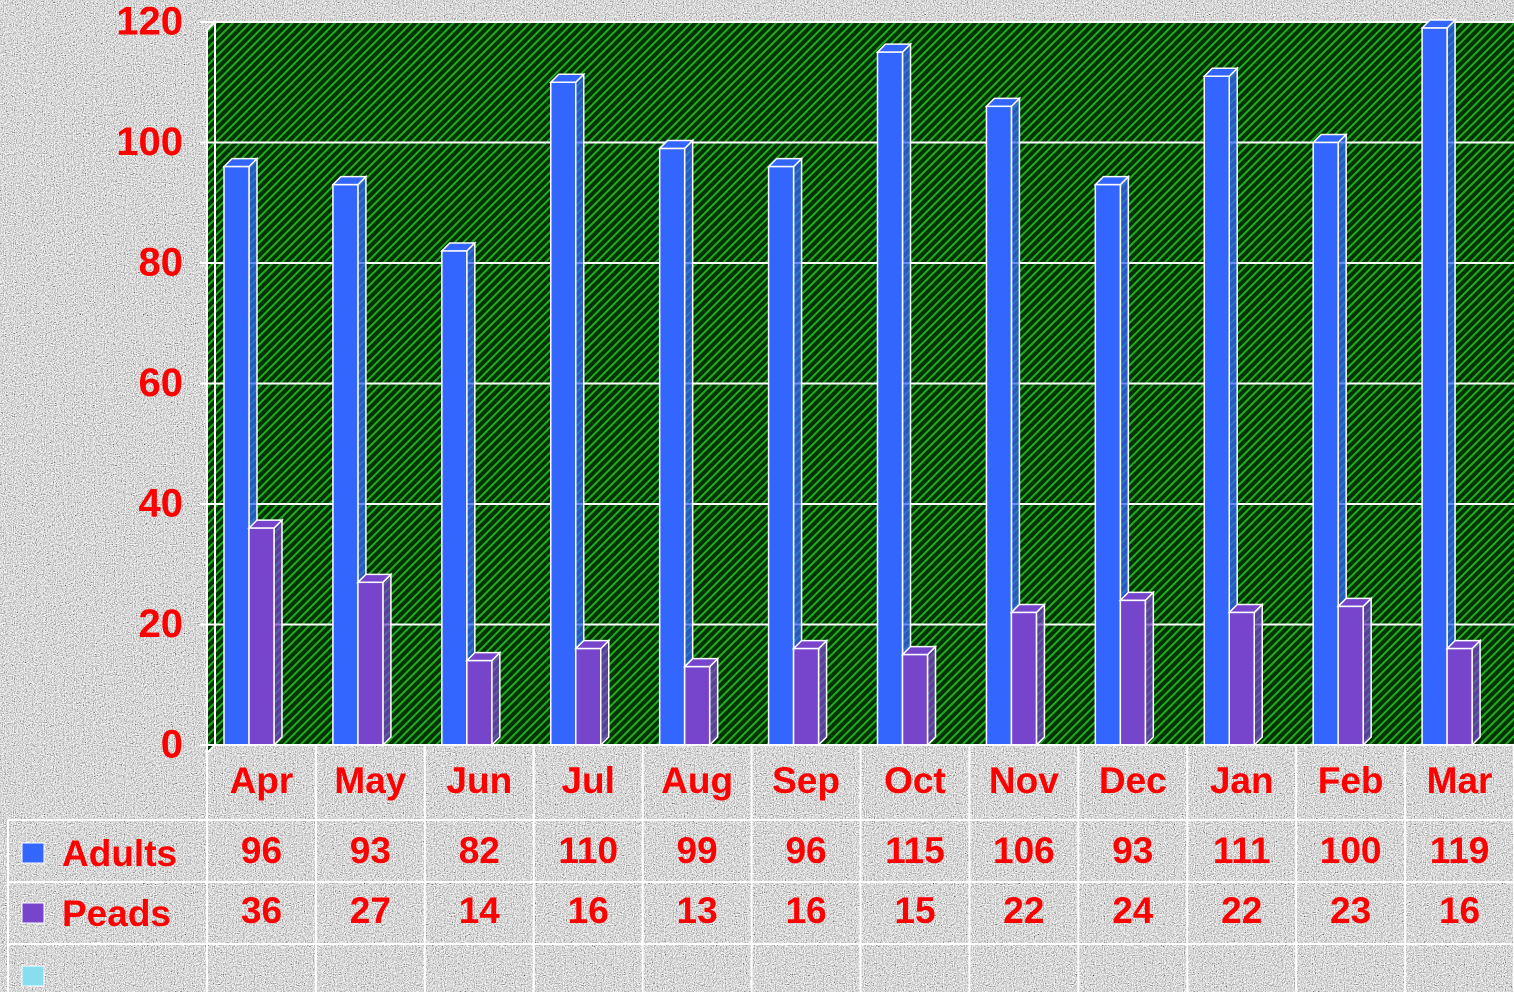 The width and height of the screenshot is (1514, 992). What do you see at coordinates (370, 910) in the screenshot?
I see `table-value: 27` at bounding box center [370, 910].